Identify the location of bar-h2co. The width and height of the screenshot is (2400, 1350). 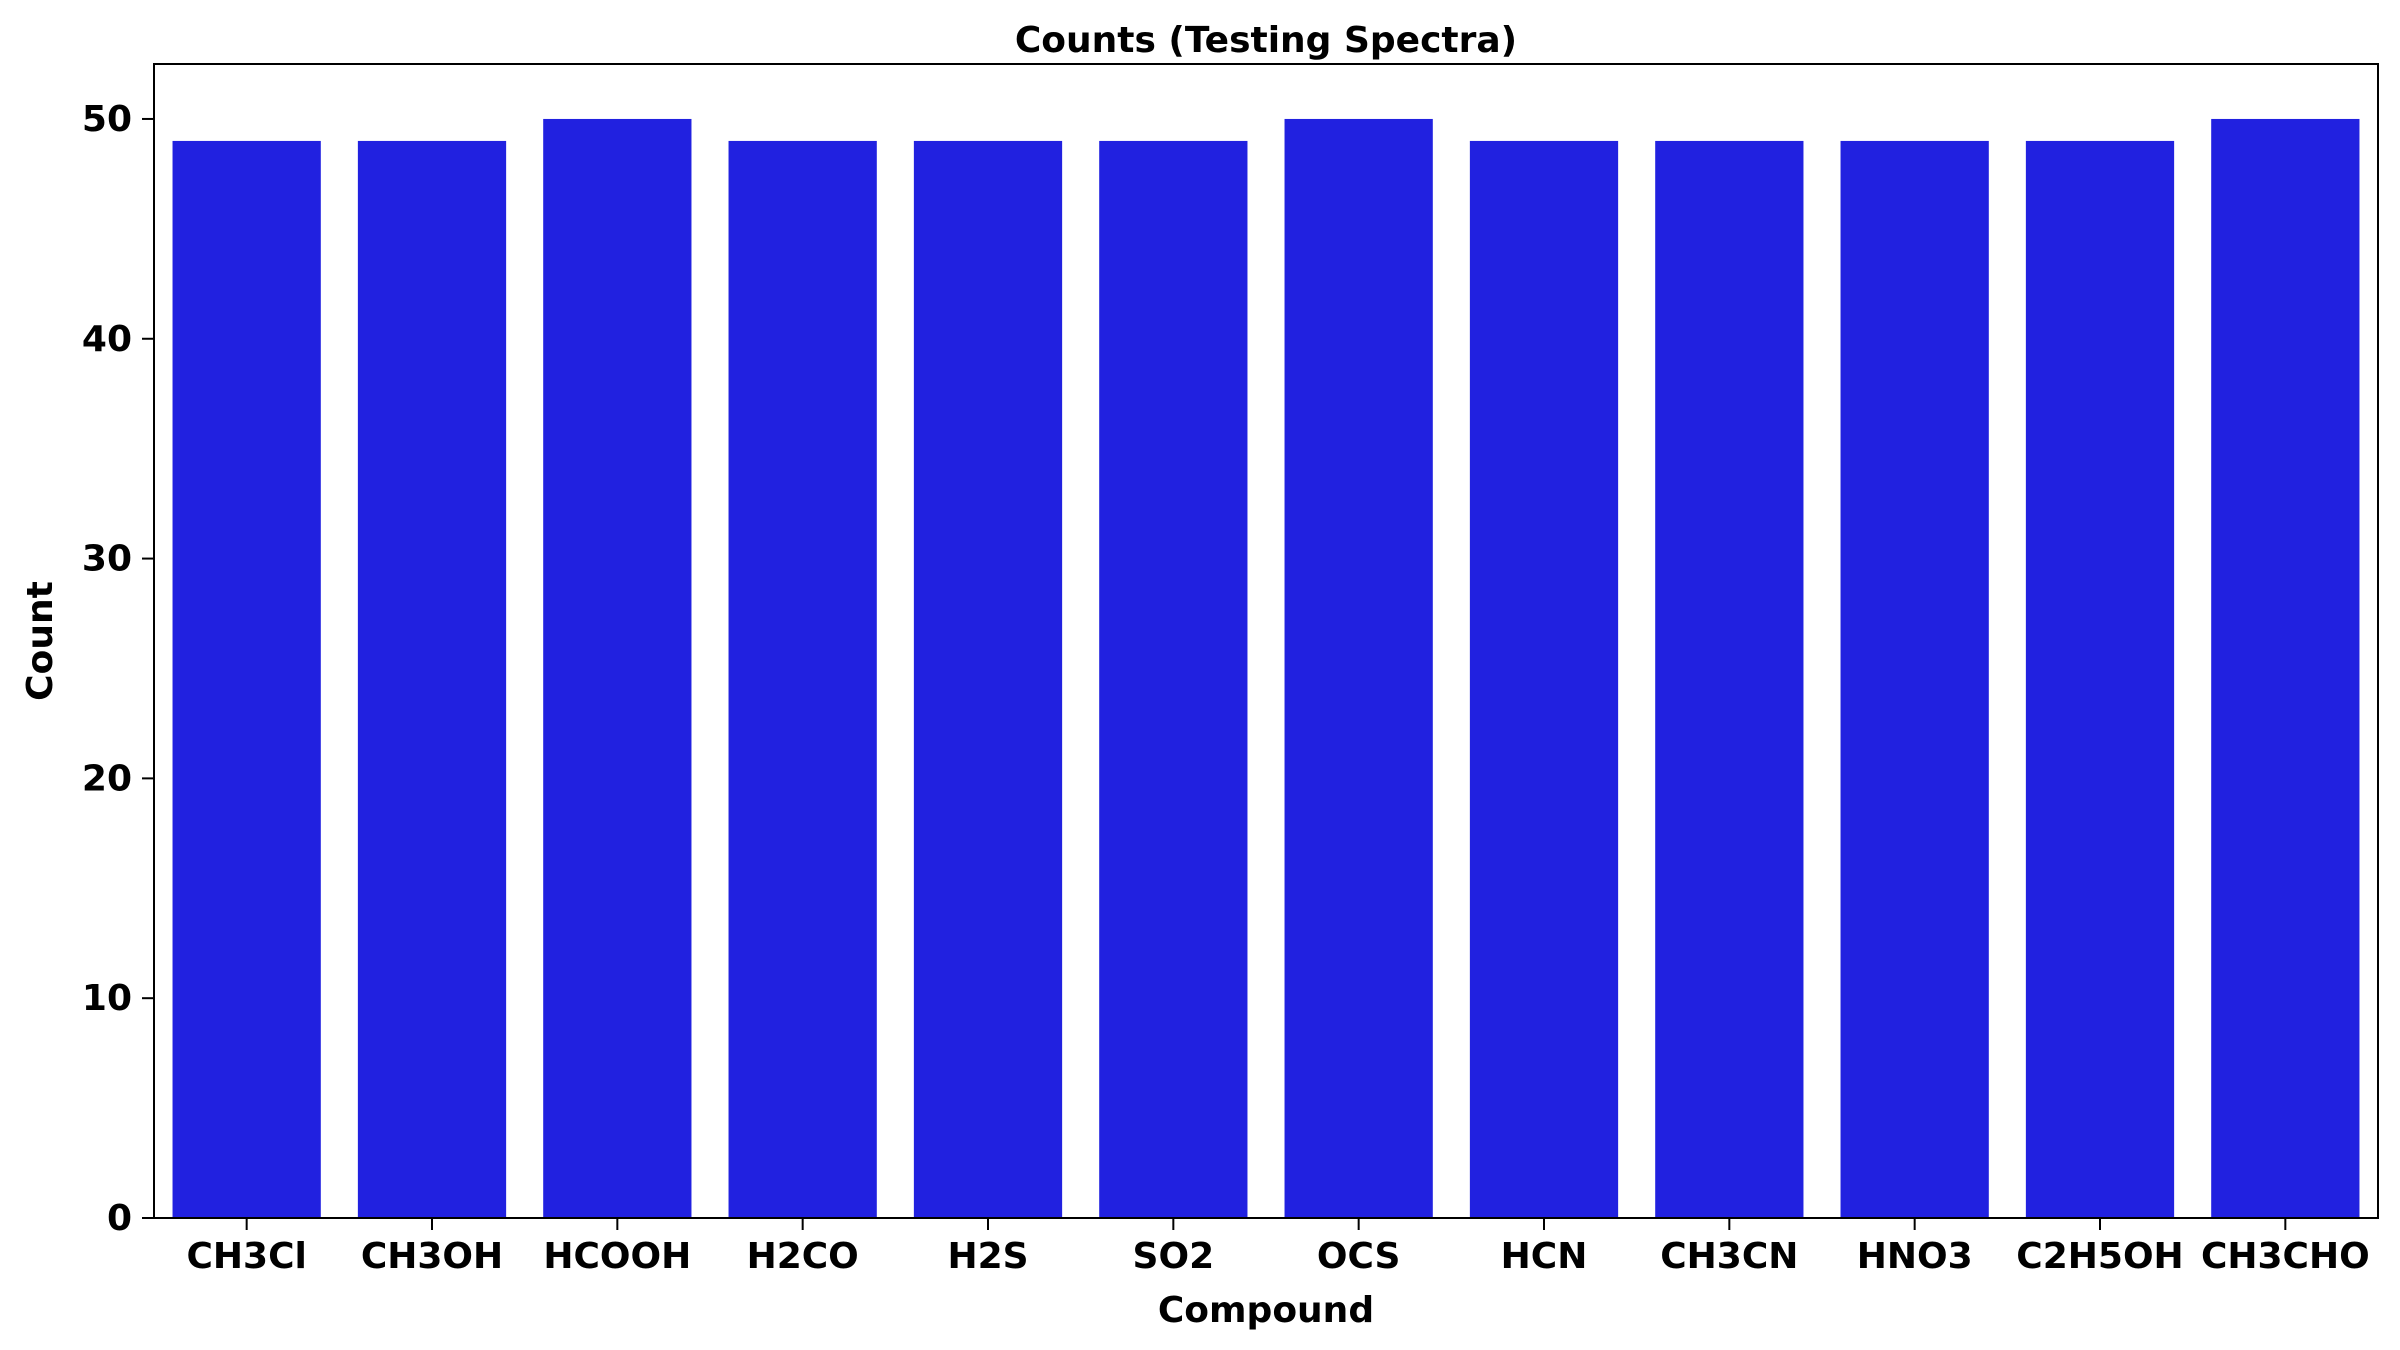
(802, 679).